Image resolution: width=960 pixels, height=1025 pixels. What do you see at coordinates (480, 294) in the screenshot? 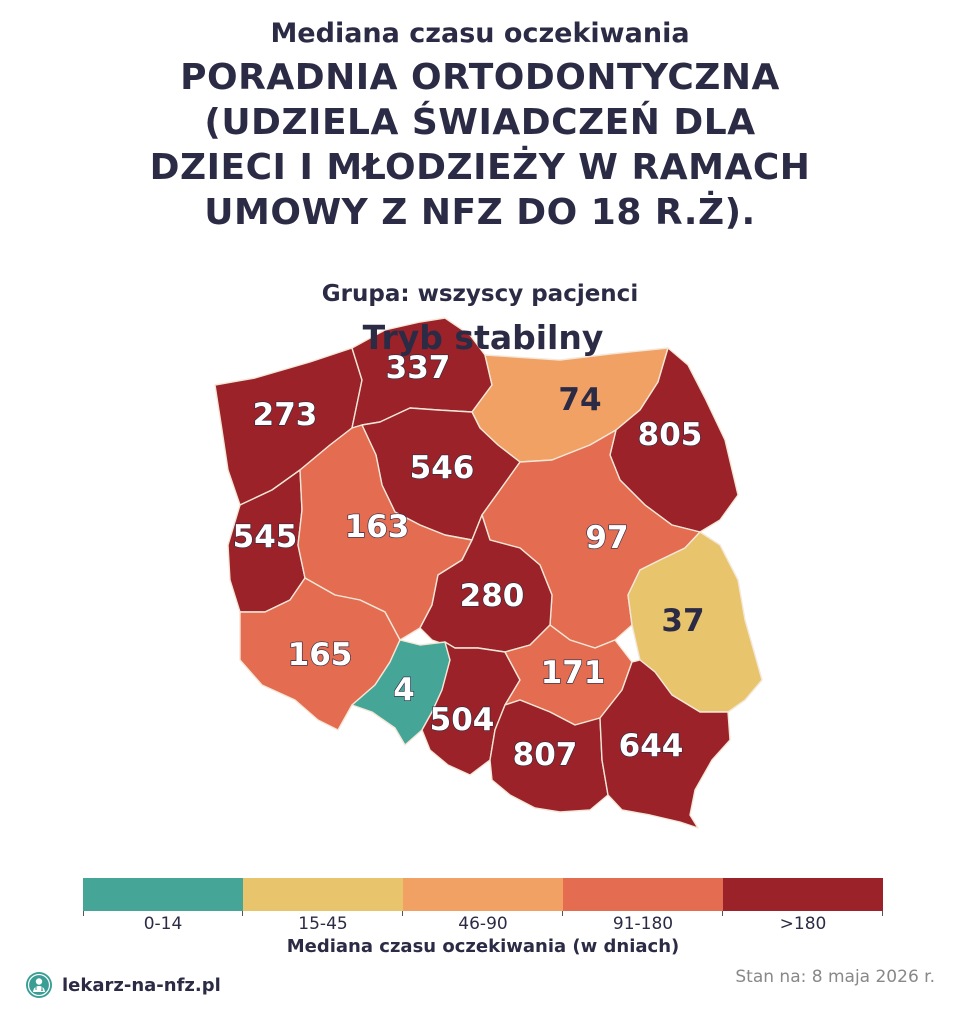
I see `patient-group: Grupa: wszyscy pacjenci` at bounding box center [480, 294].